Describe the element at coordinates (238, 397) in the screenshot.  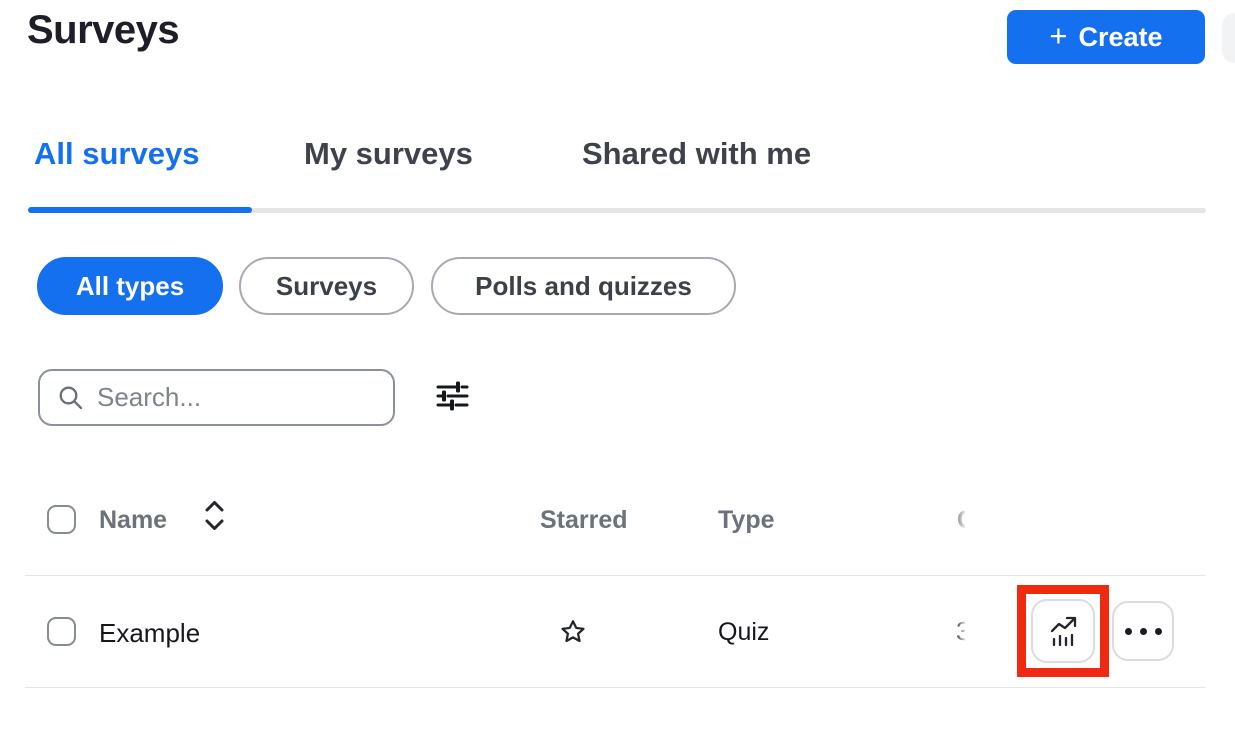
I see `search-input` at that location.